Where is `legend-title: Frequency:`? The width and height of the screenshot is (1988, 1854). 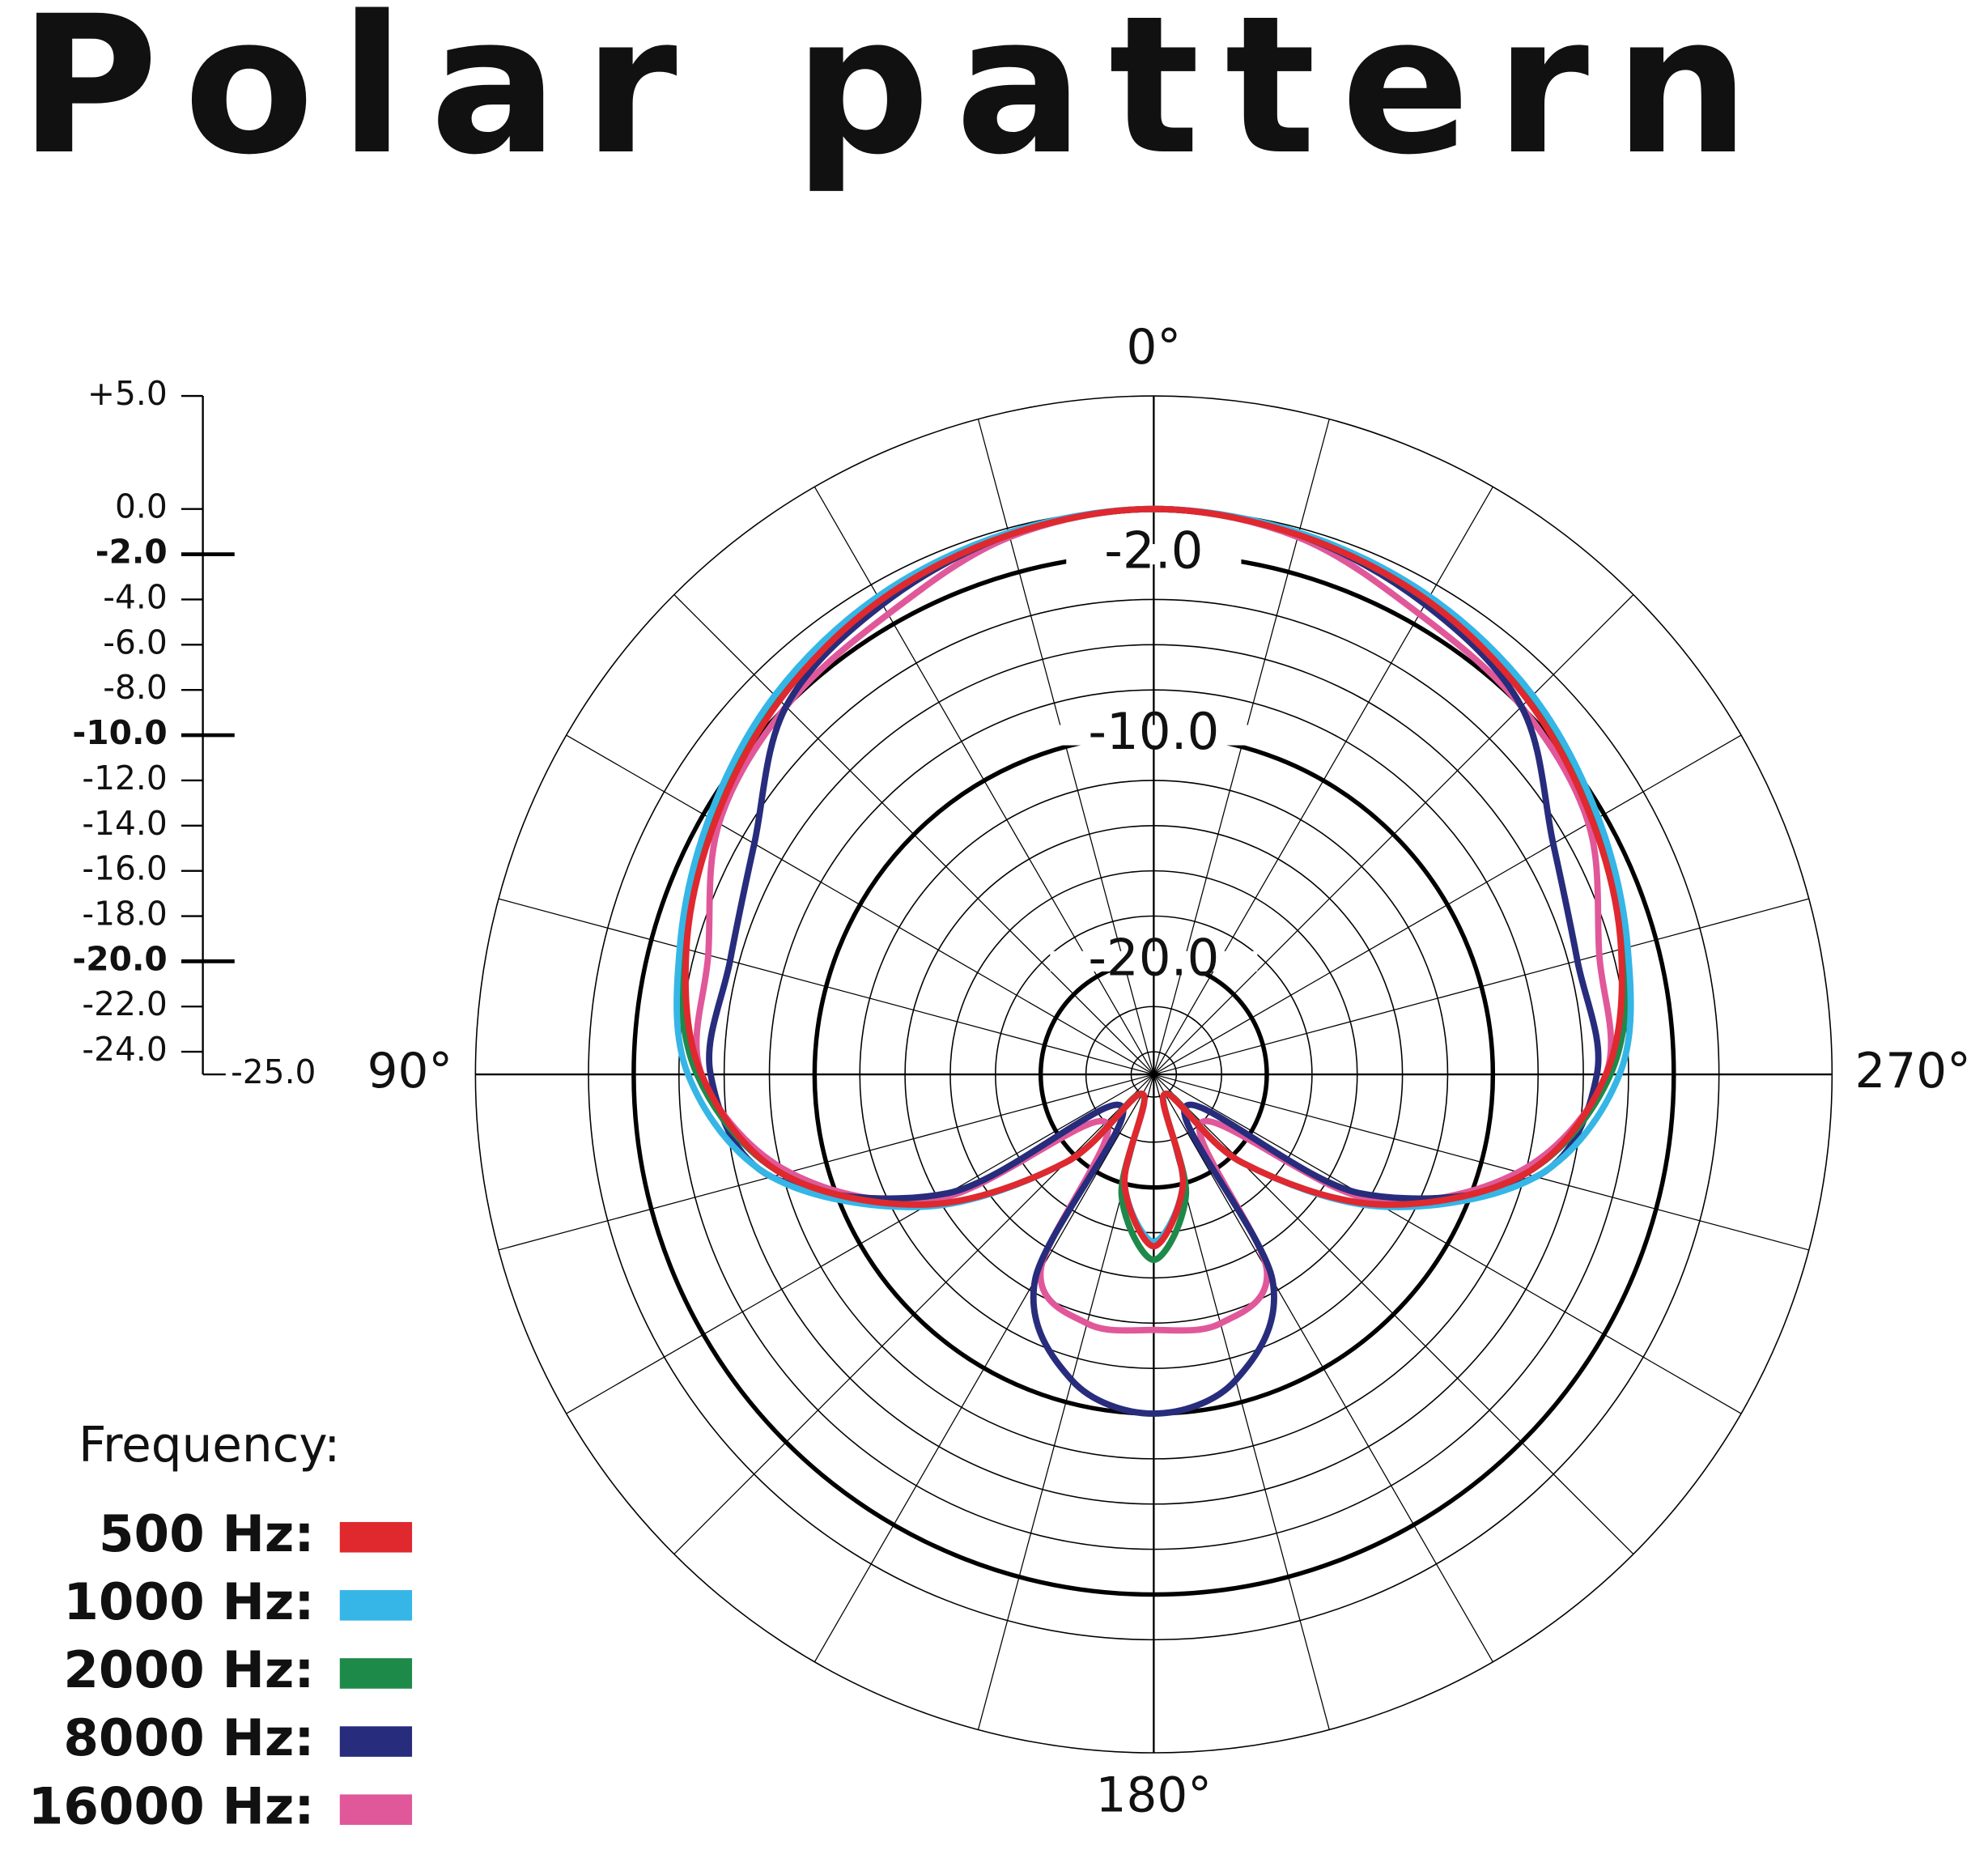
legend-title: Frequency: is located at coordinates (210, 1445).